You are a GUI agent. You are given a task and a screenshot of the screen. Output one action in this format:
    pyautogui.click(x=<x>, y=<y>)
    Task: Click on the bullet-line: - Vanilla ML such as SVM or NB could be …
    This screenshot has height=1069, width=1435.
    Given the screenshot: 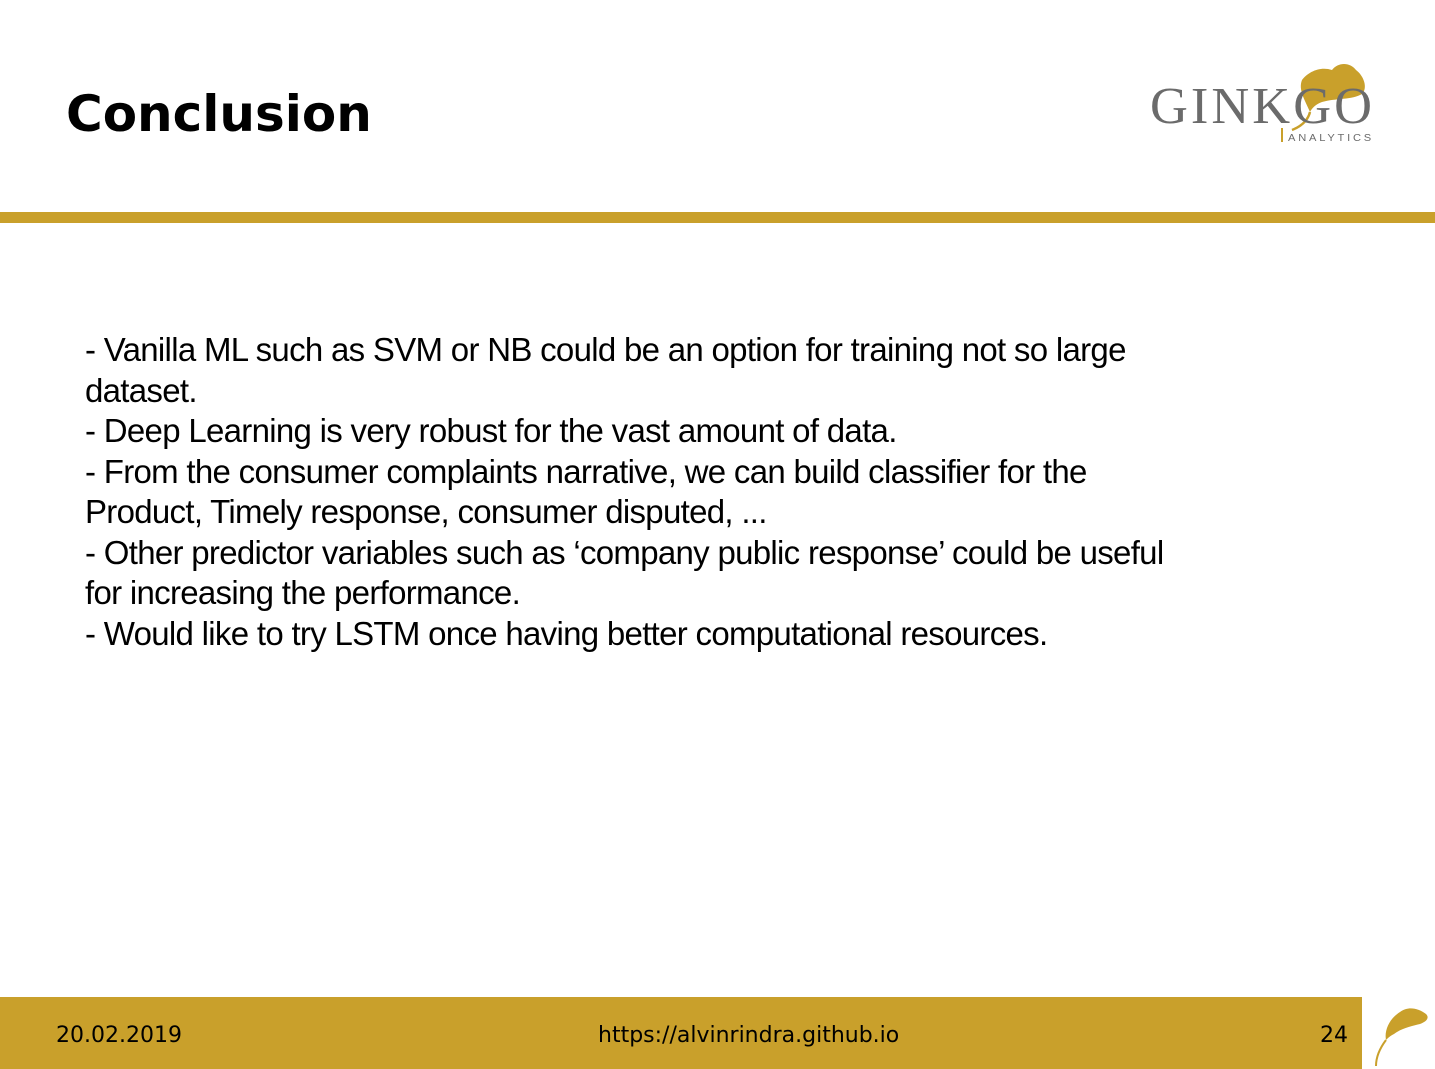 What is the action you would take?
    pyautogui.click(x=605, y=349)
    